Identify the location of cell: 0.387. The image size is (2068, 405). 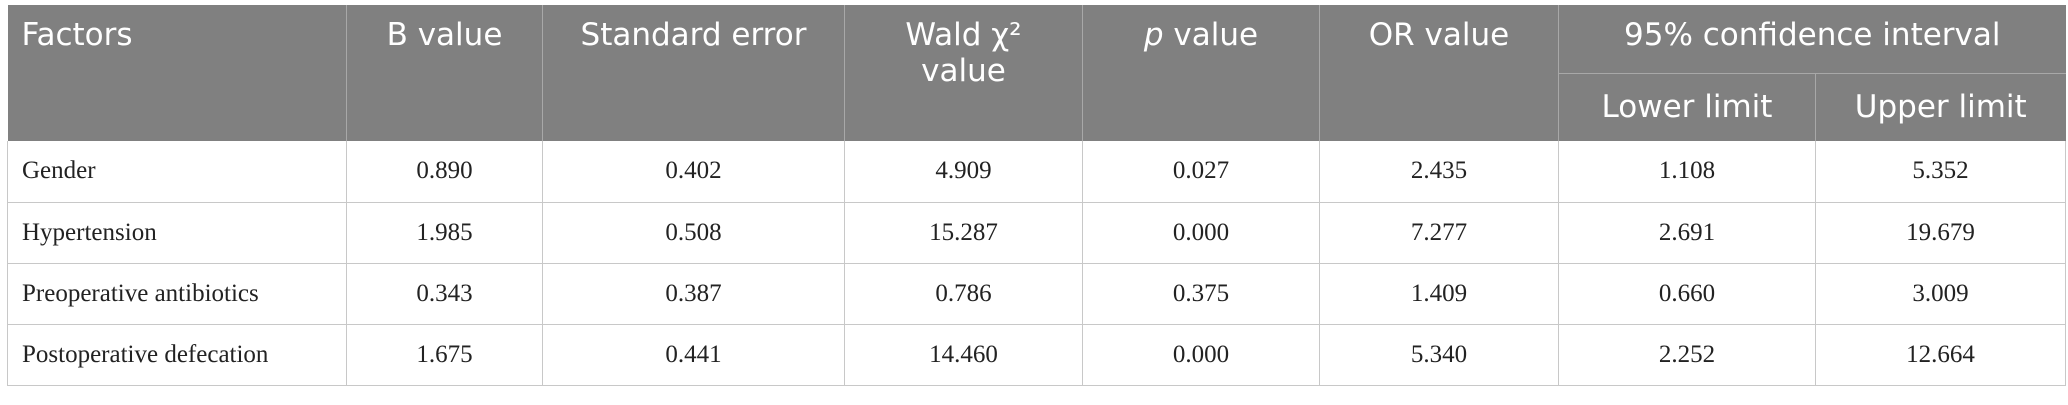
(693, 294).